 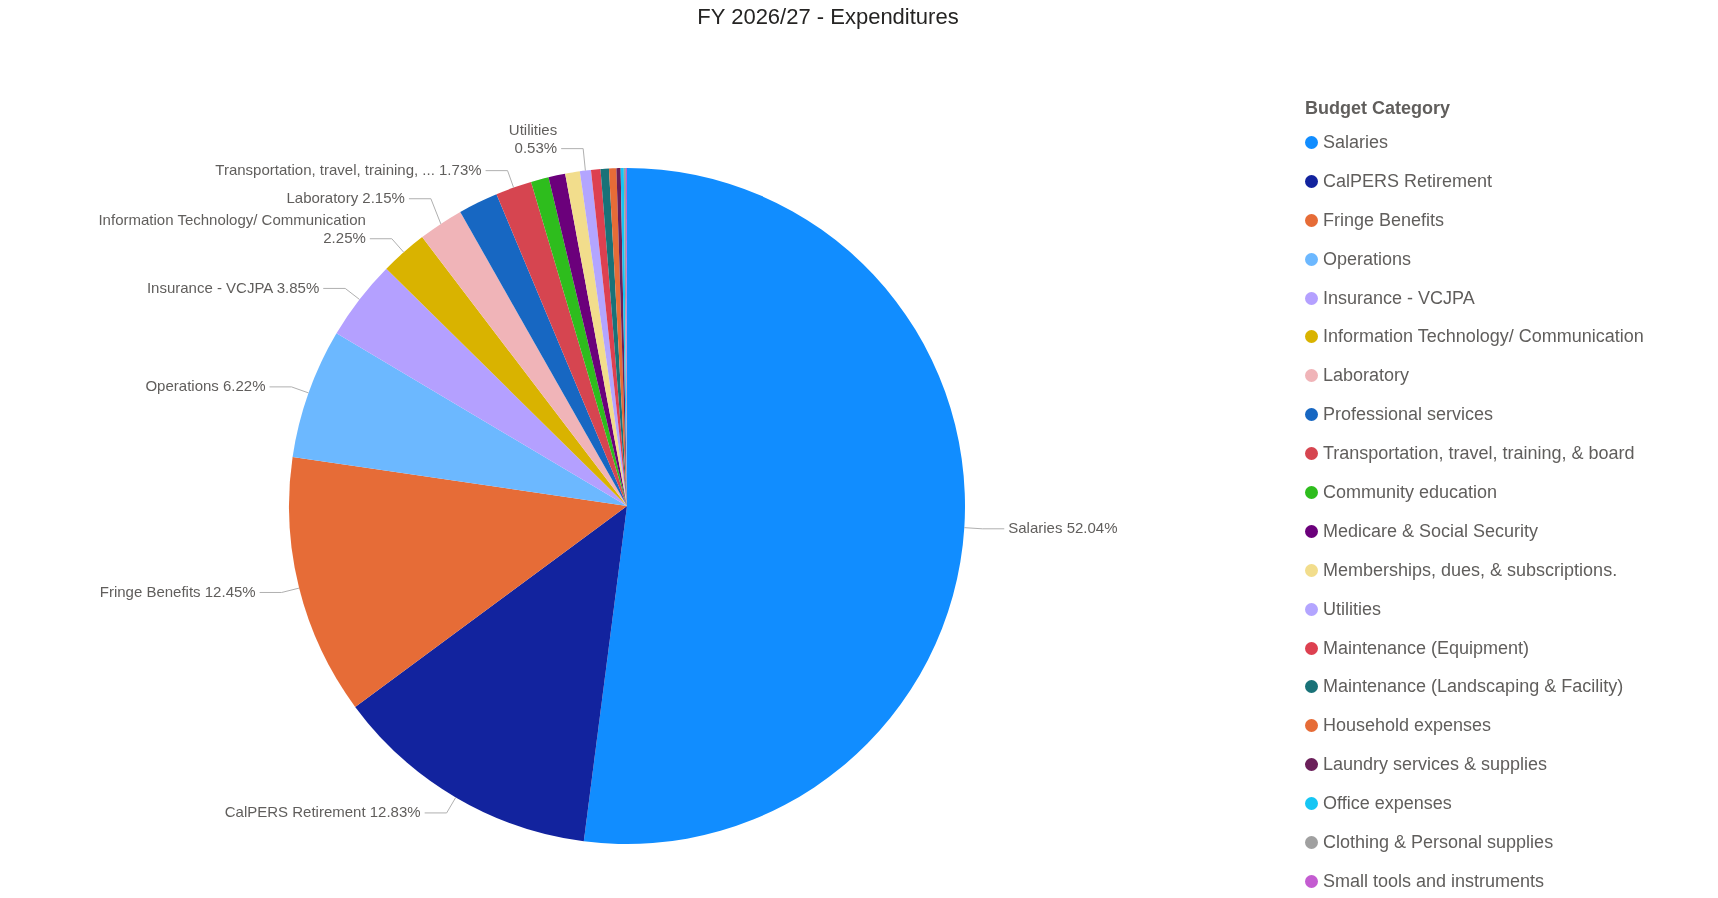 What do you see at coordinates (1399, 298) in the screenshot?
I see `legend-label: Insurance - VCJPA` at bounding box center [1399, 298].